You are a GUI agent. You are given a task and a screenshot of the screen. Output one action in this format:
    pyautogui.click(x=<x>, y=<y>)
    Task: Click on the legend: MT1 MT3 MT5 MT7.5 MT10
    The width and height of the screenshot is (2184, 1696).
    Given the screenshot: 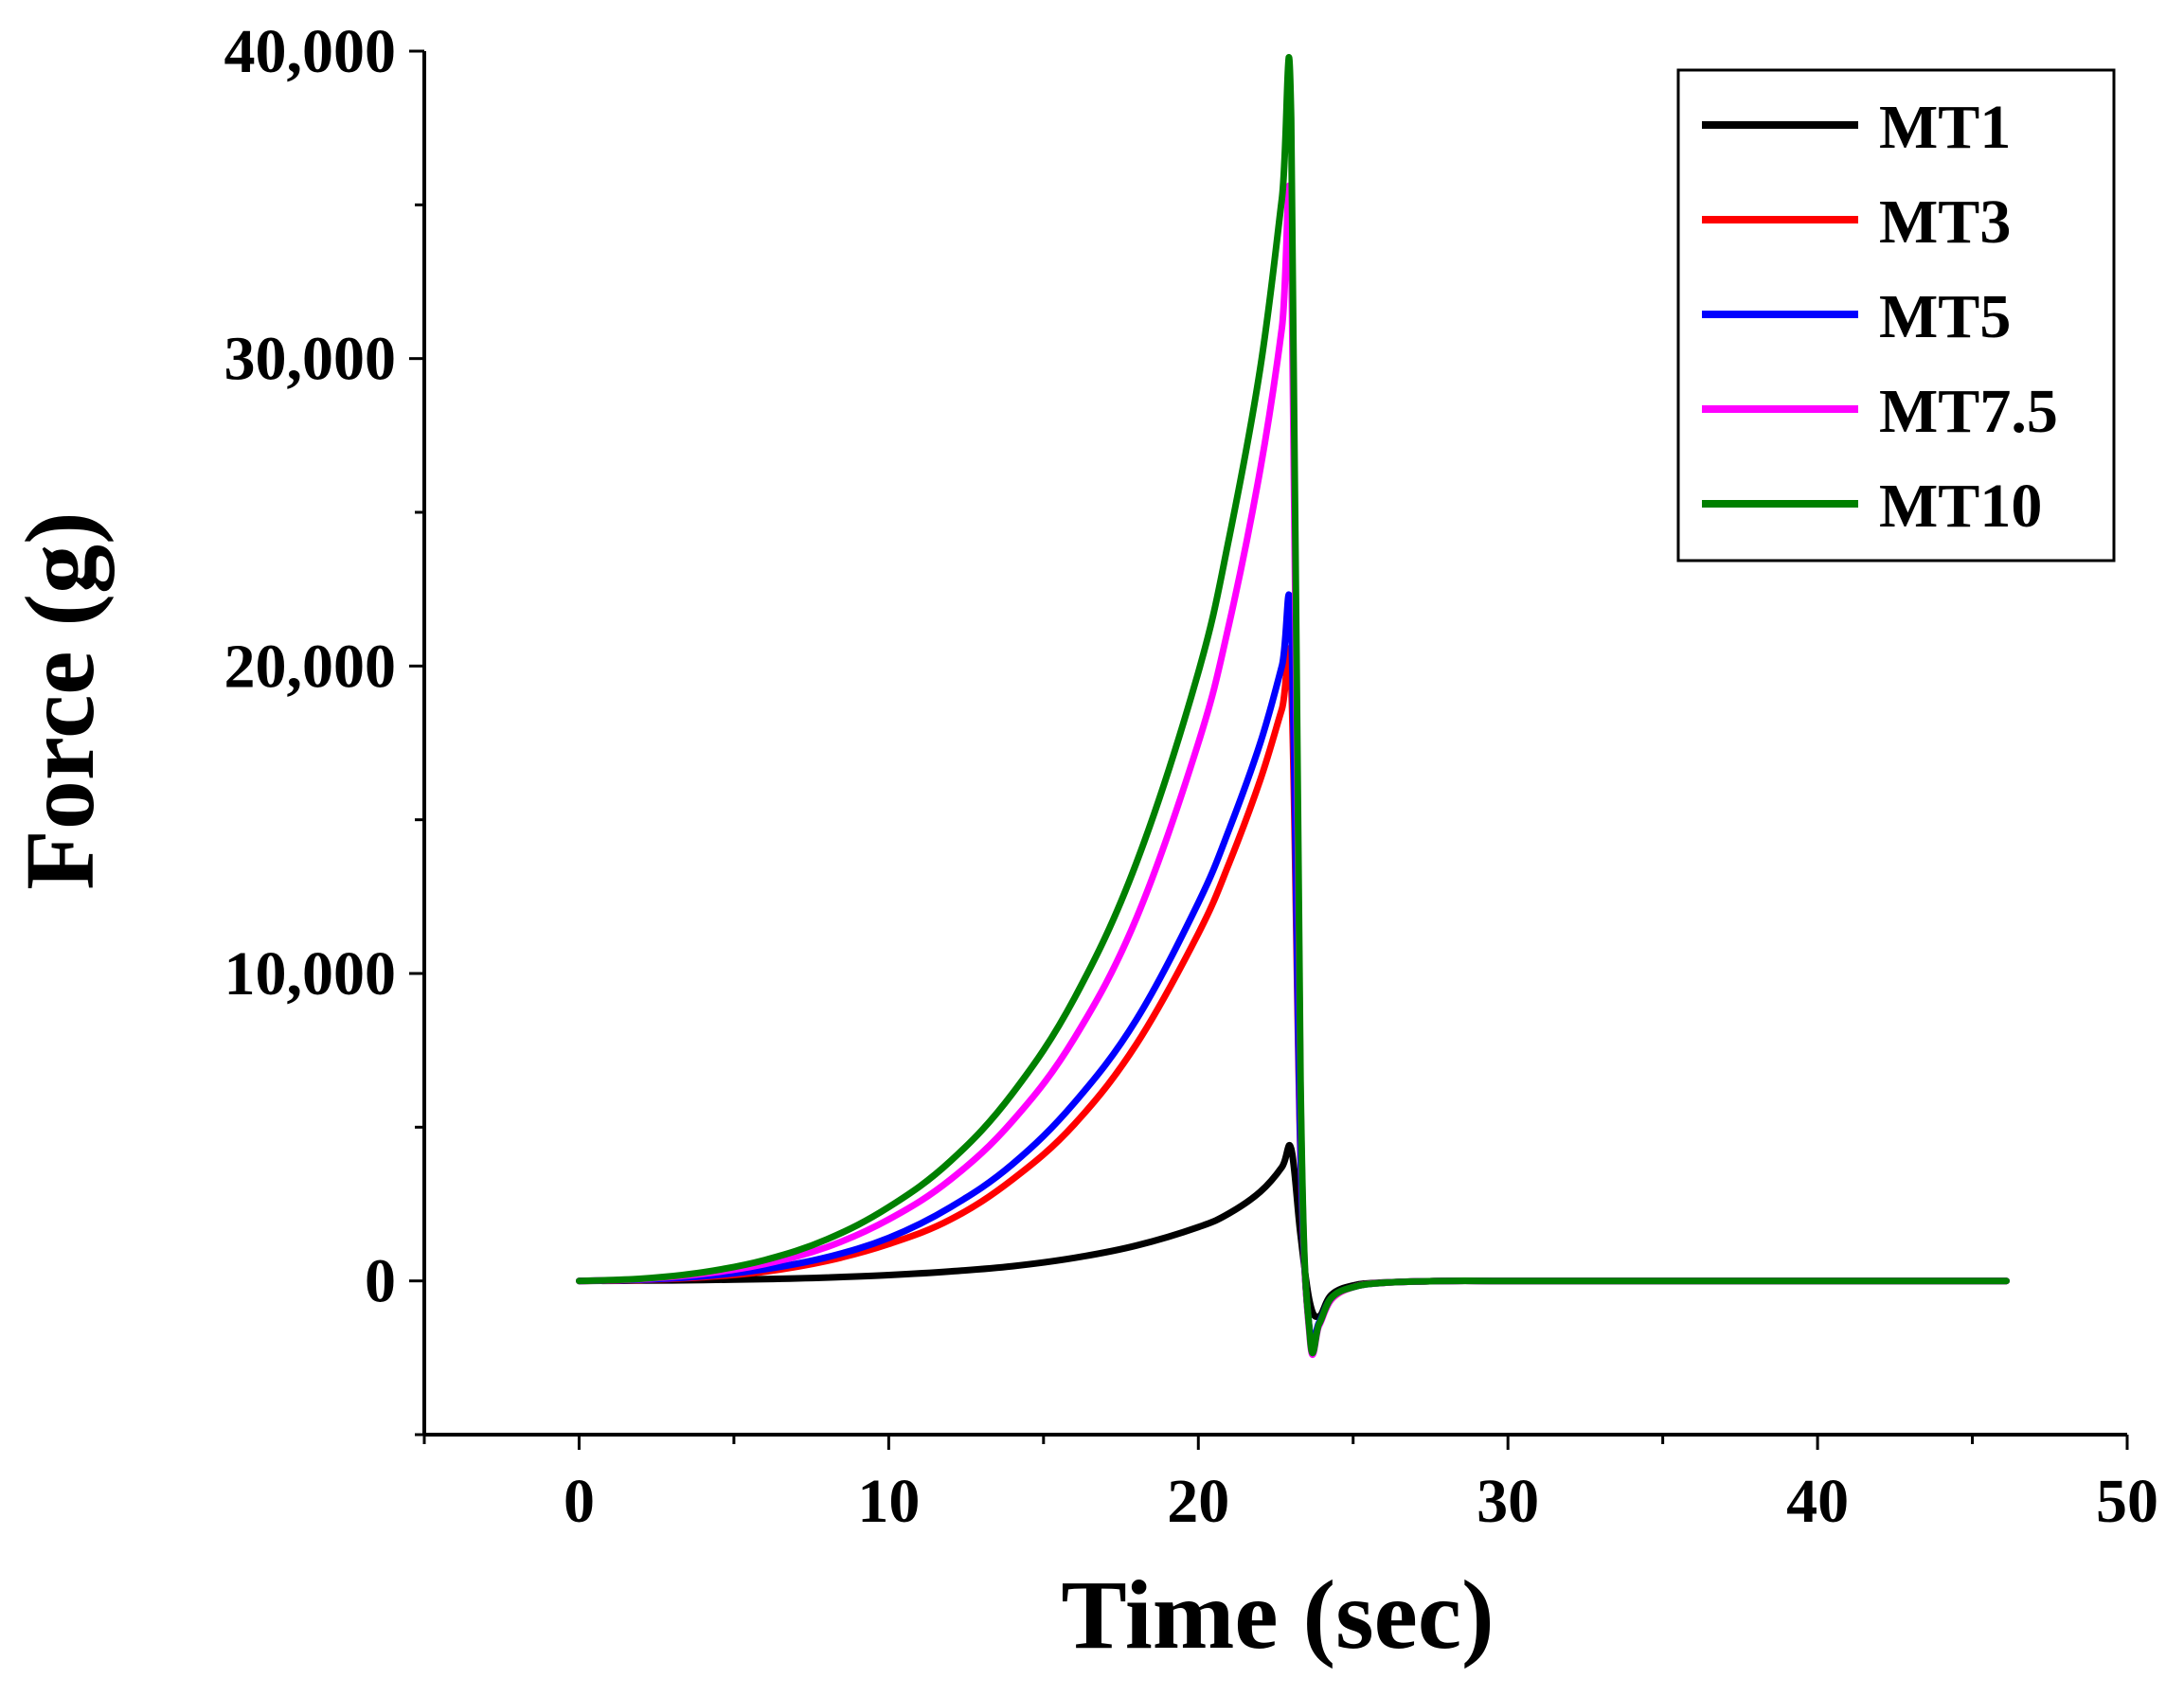 What is the action you would take?
    pyautogui.click(x=1896, y=315)
    